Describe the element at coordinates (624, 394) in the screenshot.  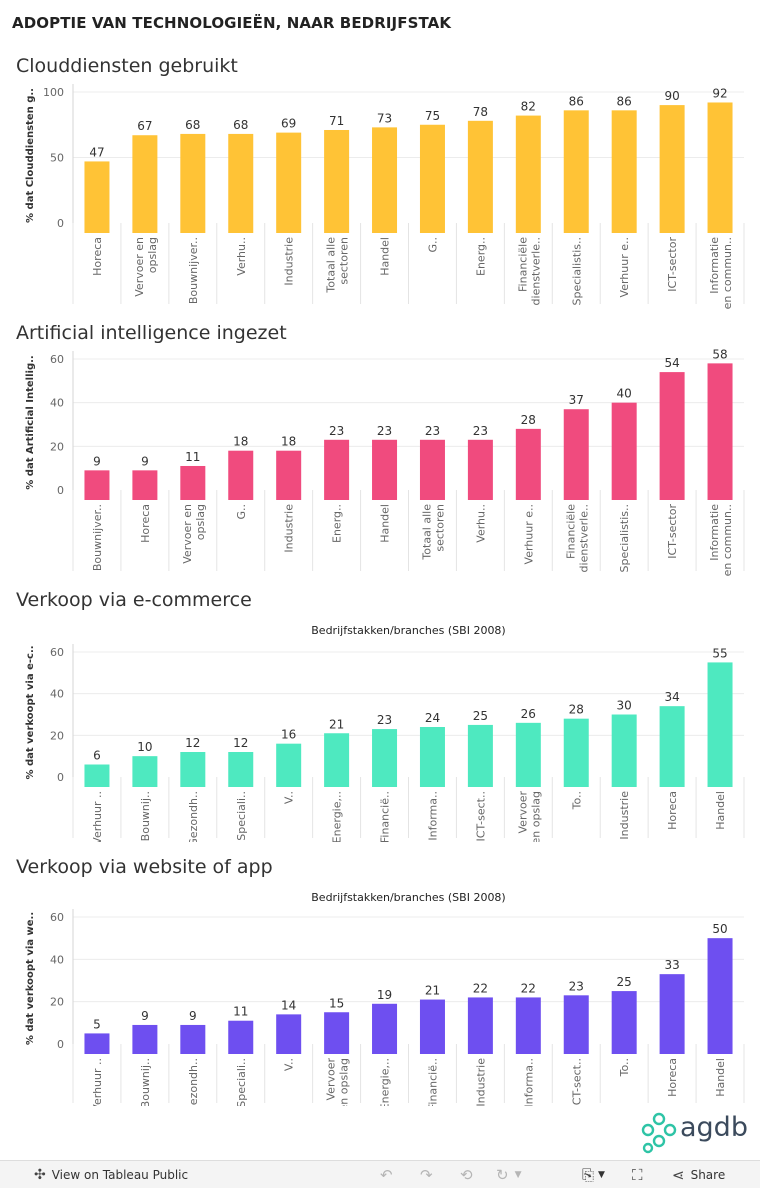
I see `data-label: 40` at that location.